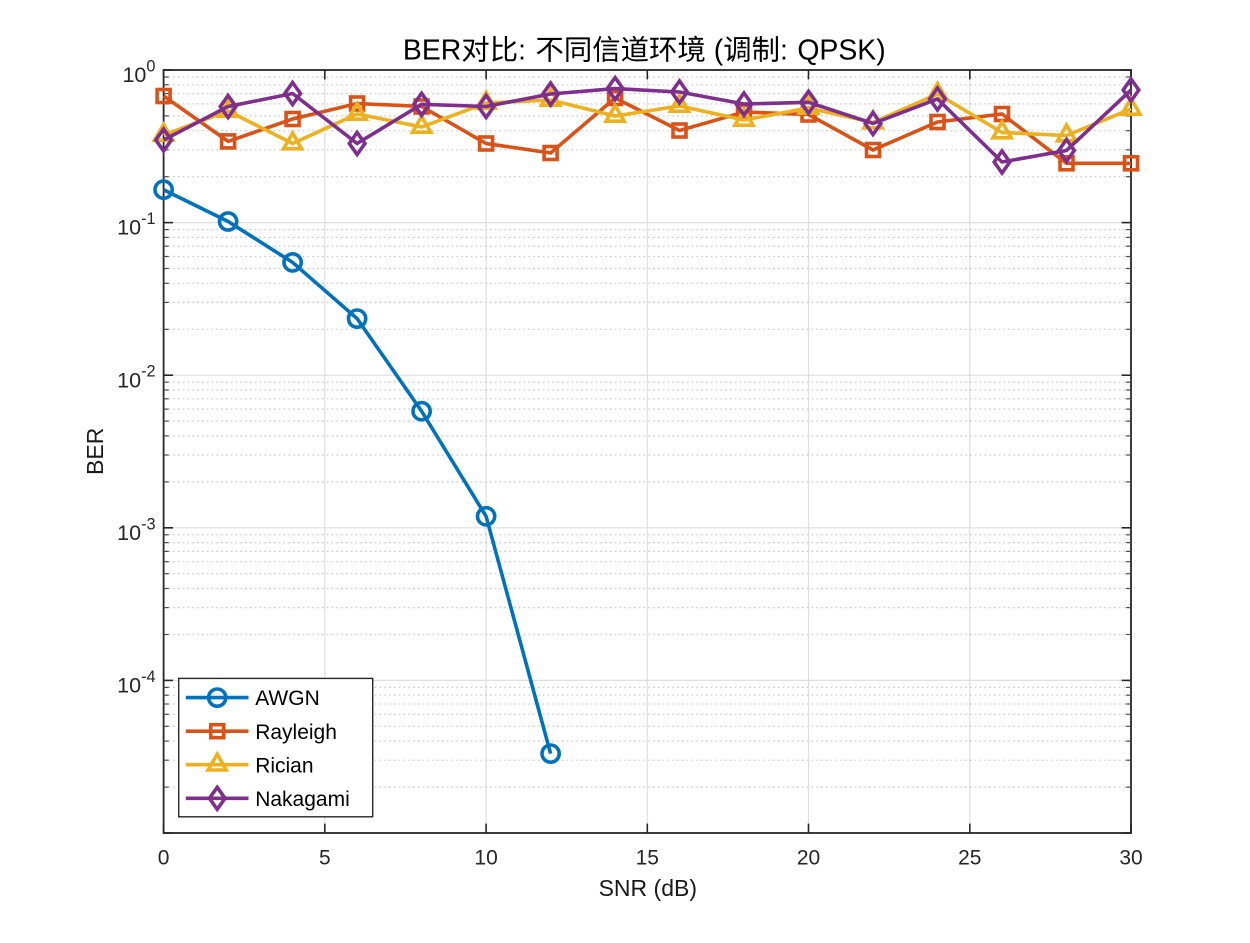 Image resolution: width=1250 pixels, height=943 pixels. I want to click on svg-text: 20, so click(808, 858).